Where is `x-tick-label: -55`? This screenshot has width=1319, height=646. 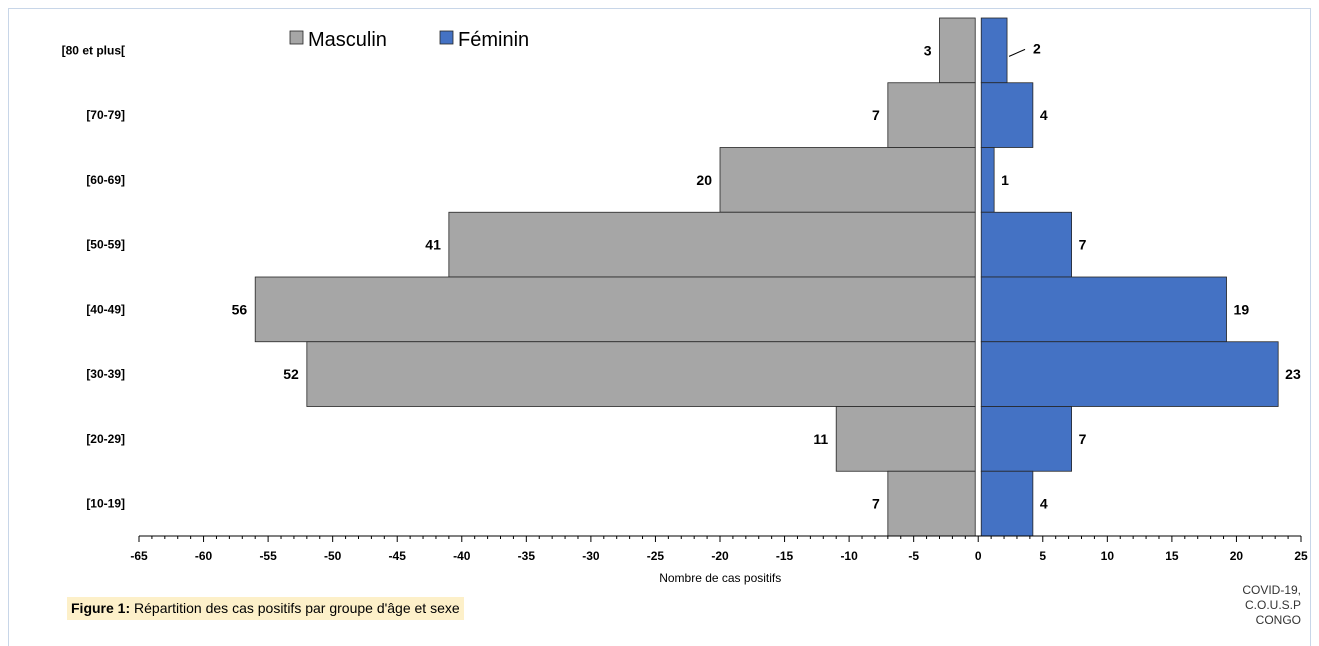
x-tick-label: -55 is located at coordinates (268, 556).